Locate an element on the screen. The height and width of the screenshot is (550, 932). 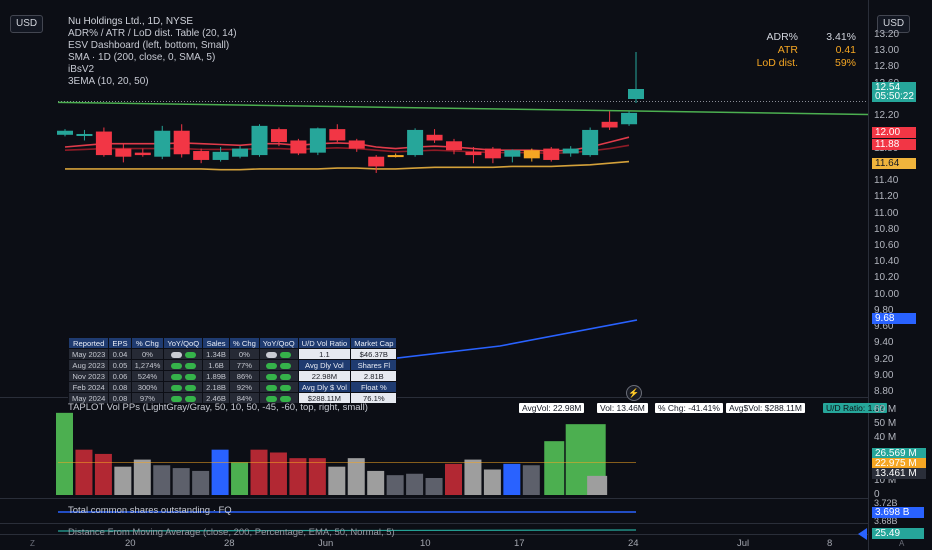
price-axis-label: 12.20 is located at coordinates (887, 116).